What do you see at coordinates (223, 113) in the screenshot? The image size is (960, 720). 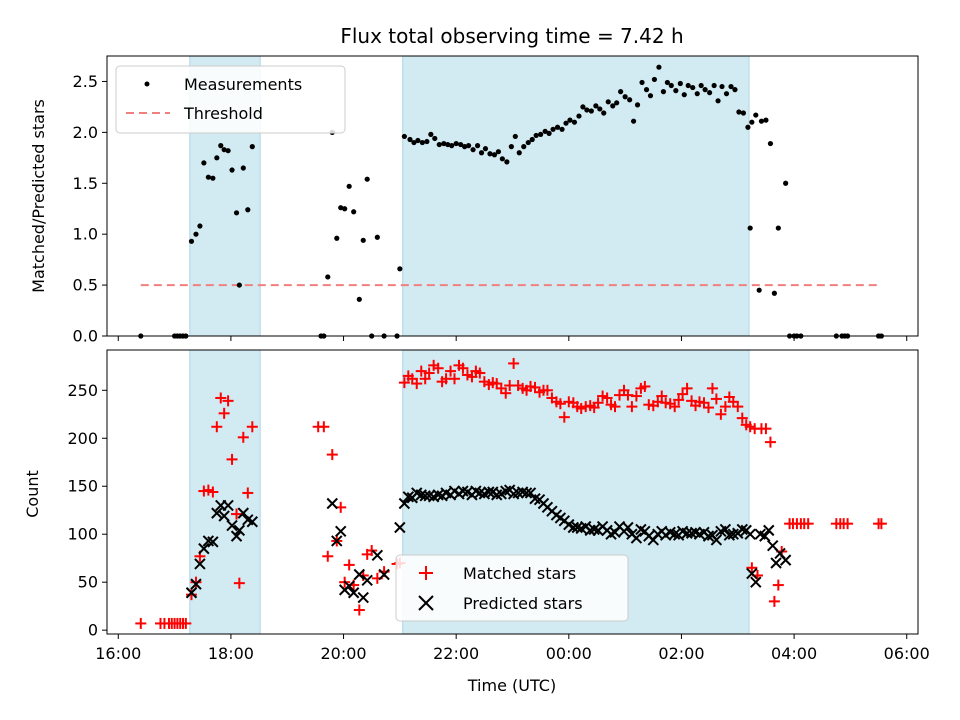 I see `legend-threshold-label: Threshold` at bounding box center [223, 113].